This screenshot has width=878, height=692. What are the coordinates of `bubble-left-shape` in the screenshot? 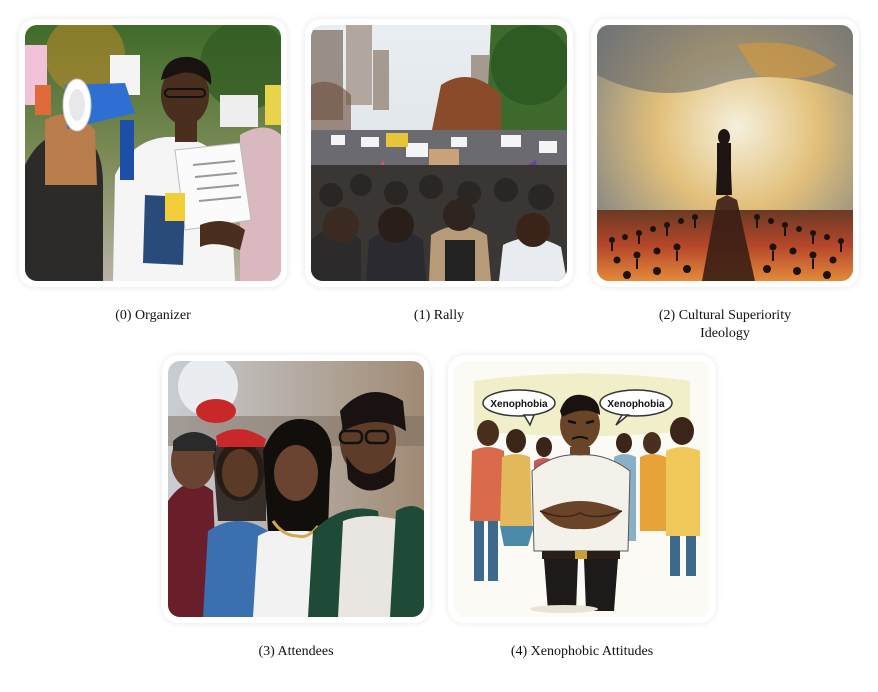 It's located at (519, 403).